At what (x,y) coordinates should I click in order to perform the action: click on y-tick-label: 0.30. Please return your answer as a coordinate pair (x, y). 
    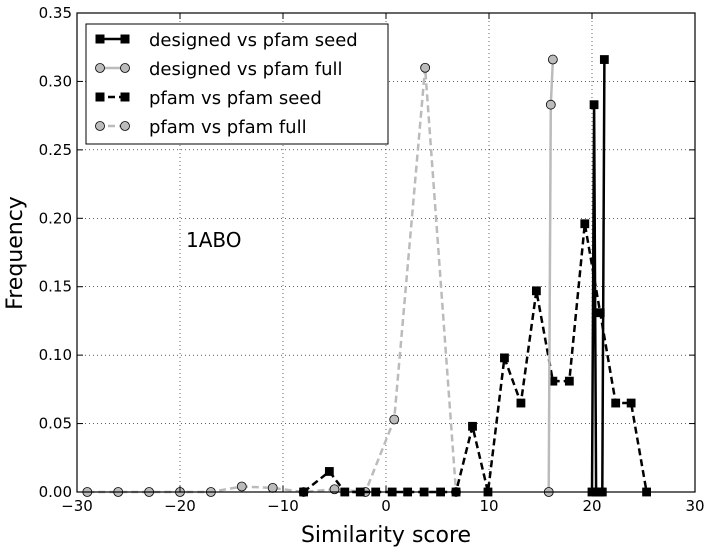
    Looking at the image, I should click on (55, 81).